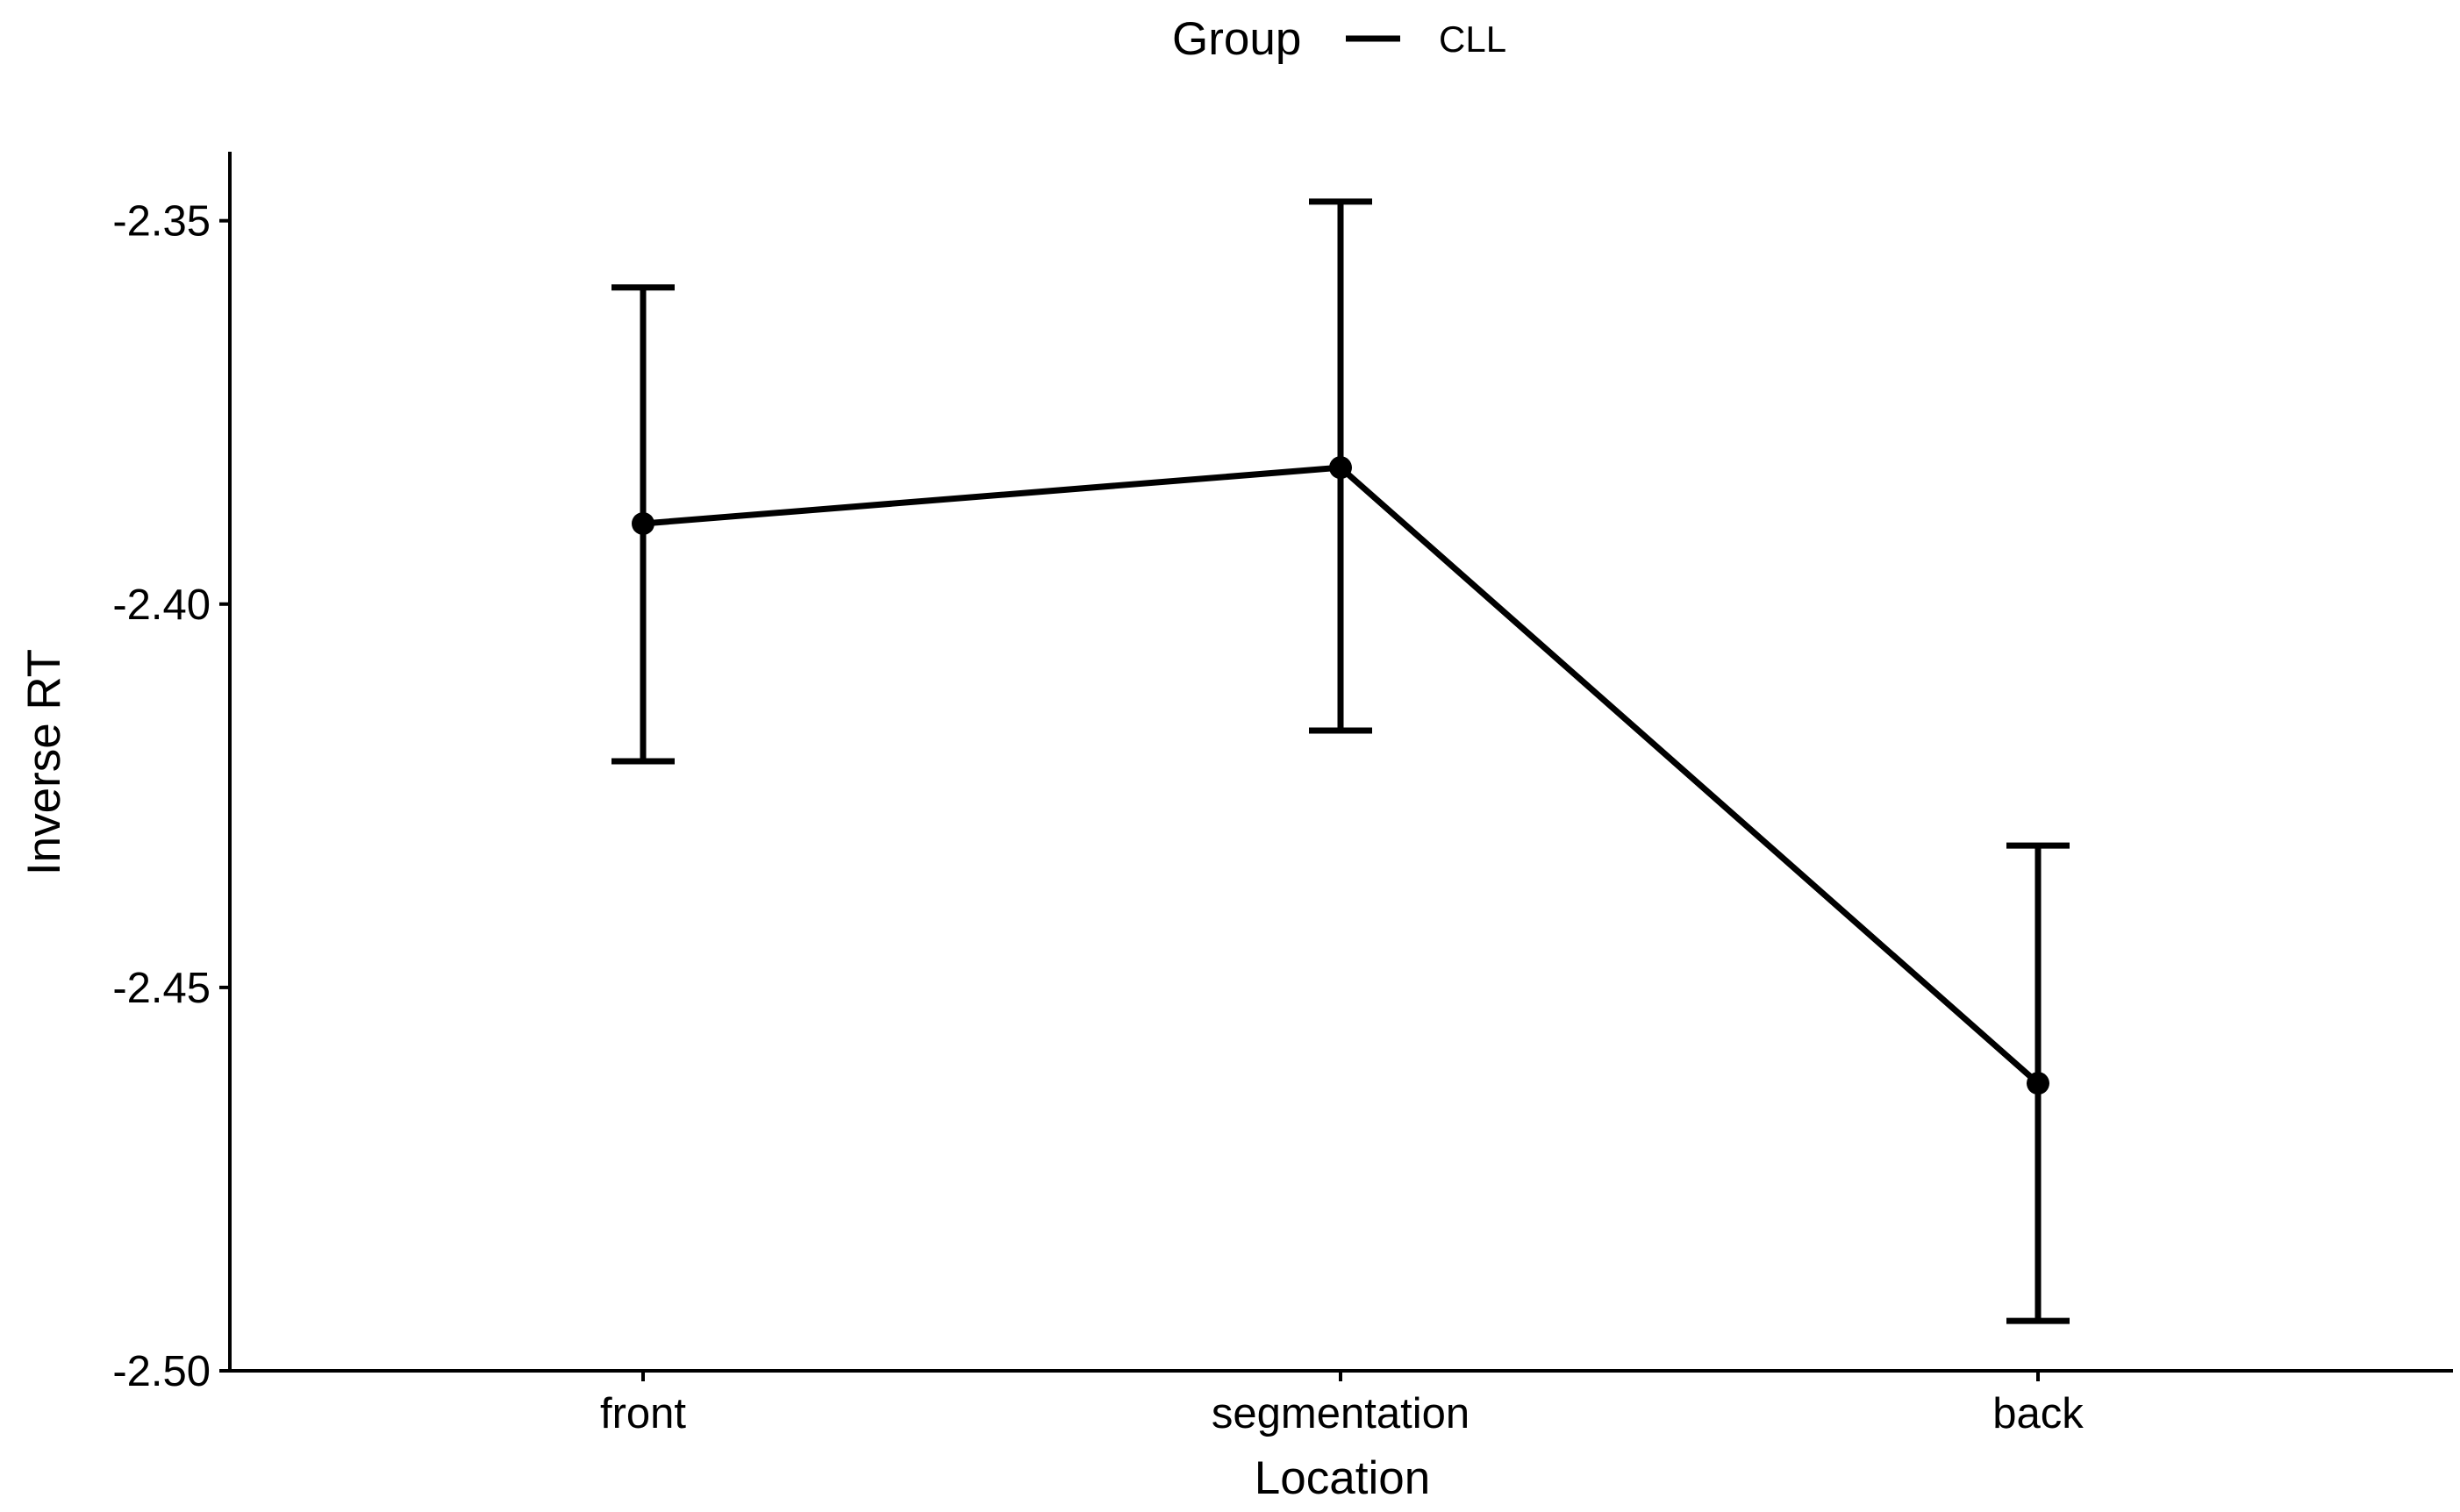 Image resolution: width=2460 pixels, height=1512 pixels. Describe the element at coordinates (161, 222) in the screenshot. I see `y-tick-label: -2.35` at that location.